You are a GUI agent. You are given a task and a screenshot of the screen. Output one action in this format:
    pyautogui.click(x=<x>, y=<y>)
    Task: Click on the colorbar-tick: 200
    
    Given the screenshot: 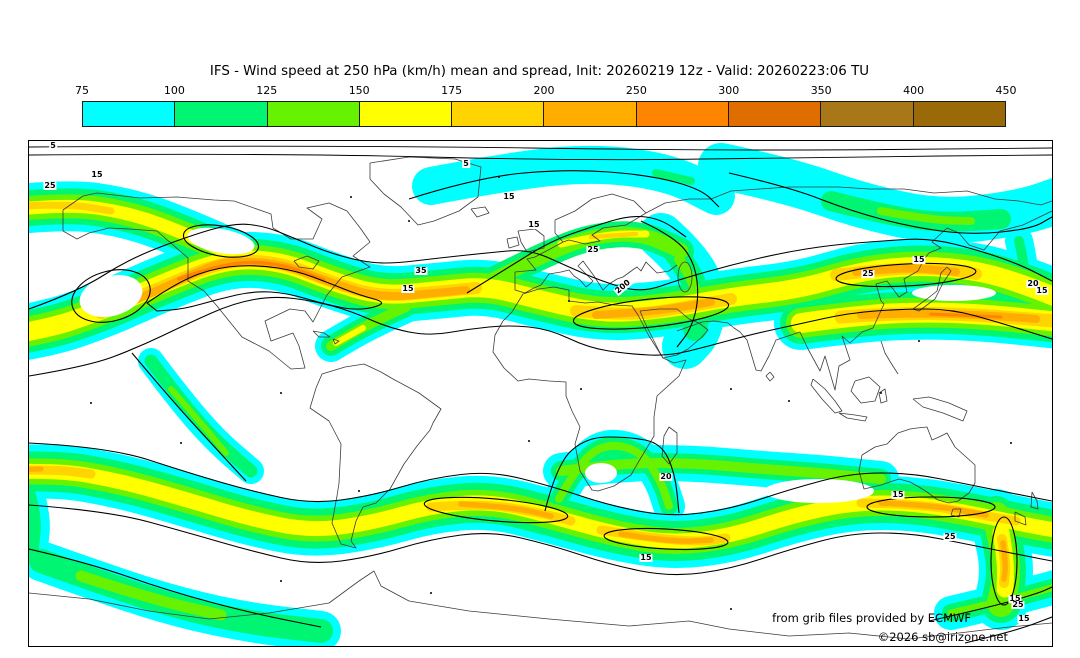 What is the action you would take?
    pyautogui.click(x=544, y=90)
    